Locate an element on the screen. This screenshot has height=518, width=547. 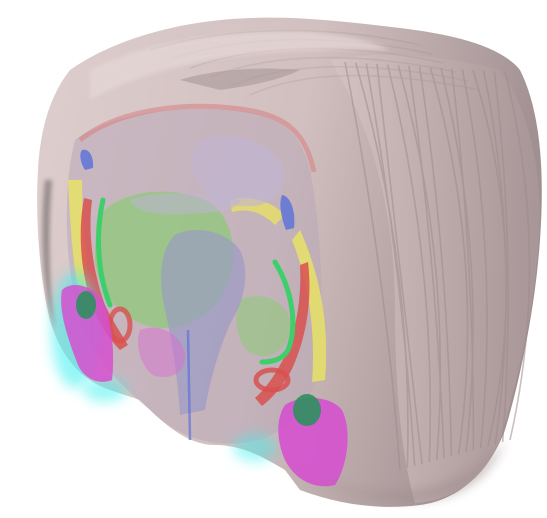
shell-notch is located at coordinates (240, 79).